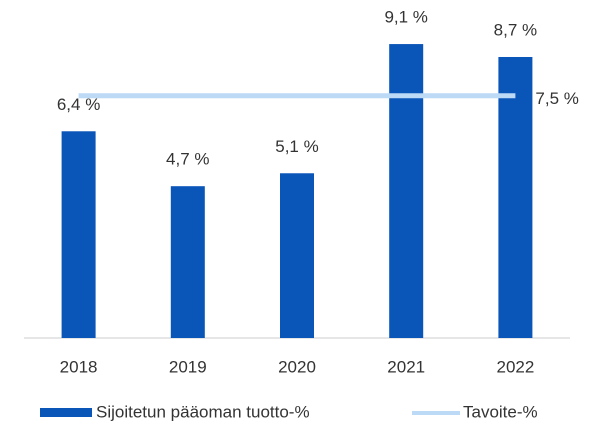 This screenshot has height=432, width=604. I want to click on value-label: 5,1 %, so click(296, 146).